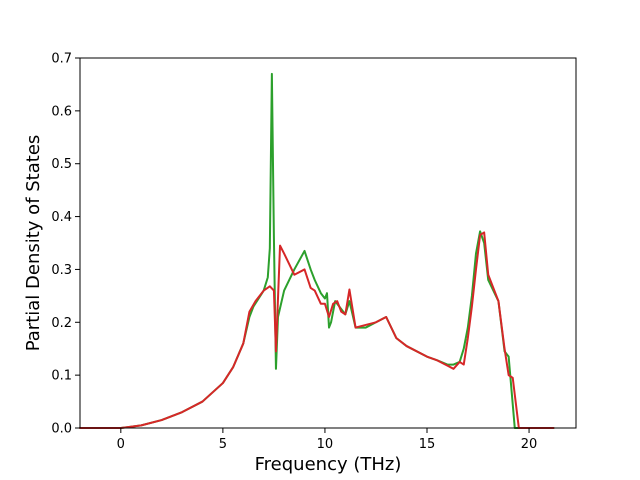  What do you see at coordinates (529, 444) in the screenshot?
I see `x-tick-label: 20` at bounding box center [529, 444].